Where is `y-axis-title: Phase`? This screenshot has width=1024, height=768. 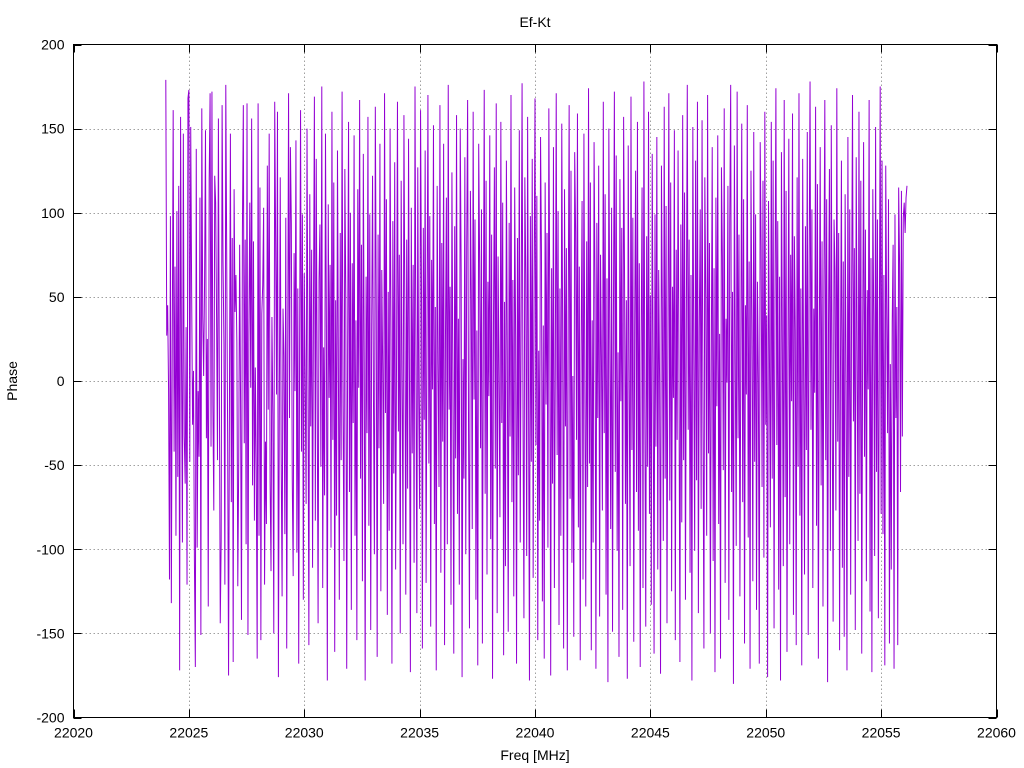
y-axis-title: Phase is located at coordinates (12, 381).